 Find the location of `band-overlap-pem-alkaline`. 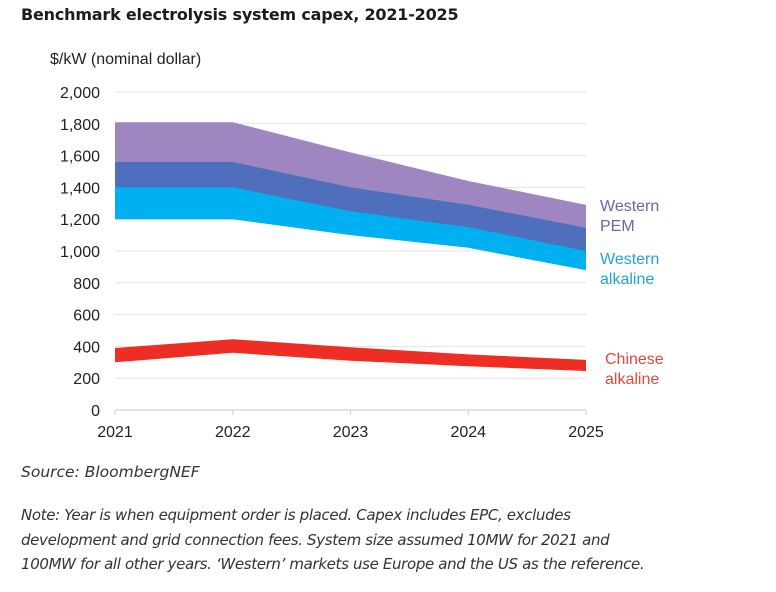

band-overlap-pem-alkaline is located at coordinates (350, 206).